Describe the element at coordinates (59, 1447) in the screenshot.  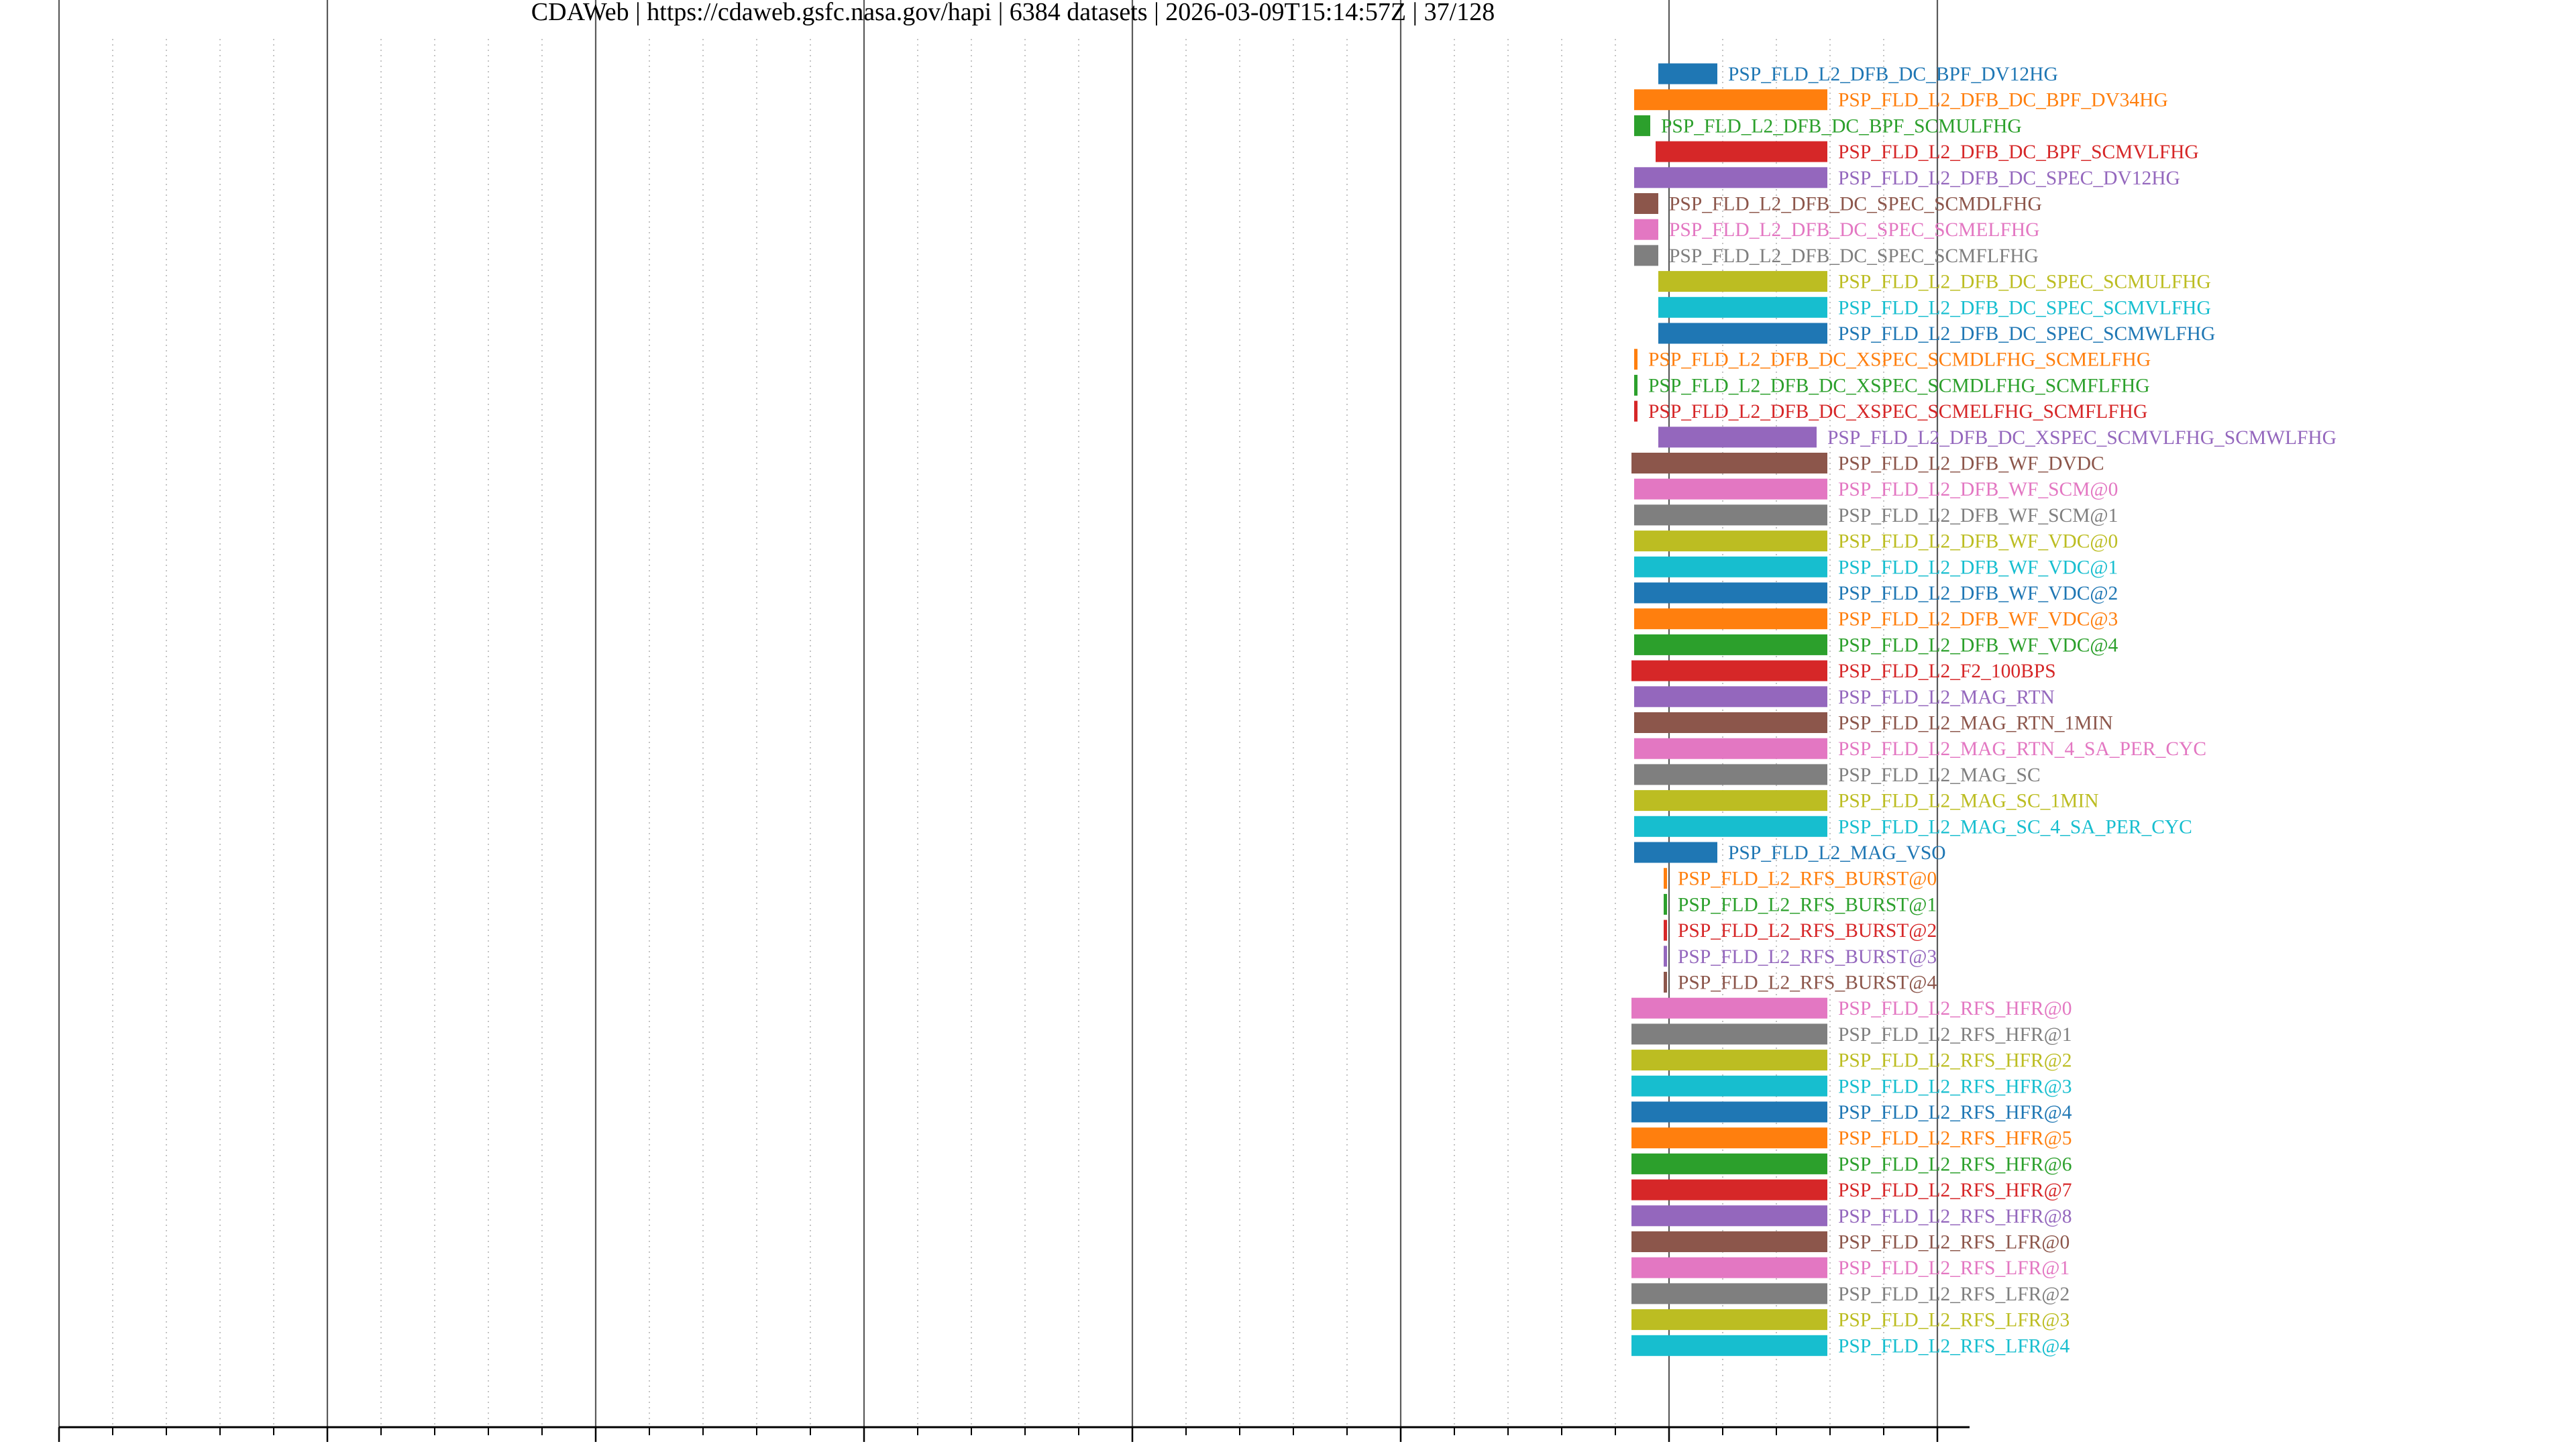
I see `x-tick-label: 1960` at that location.